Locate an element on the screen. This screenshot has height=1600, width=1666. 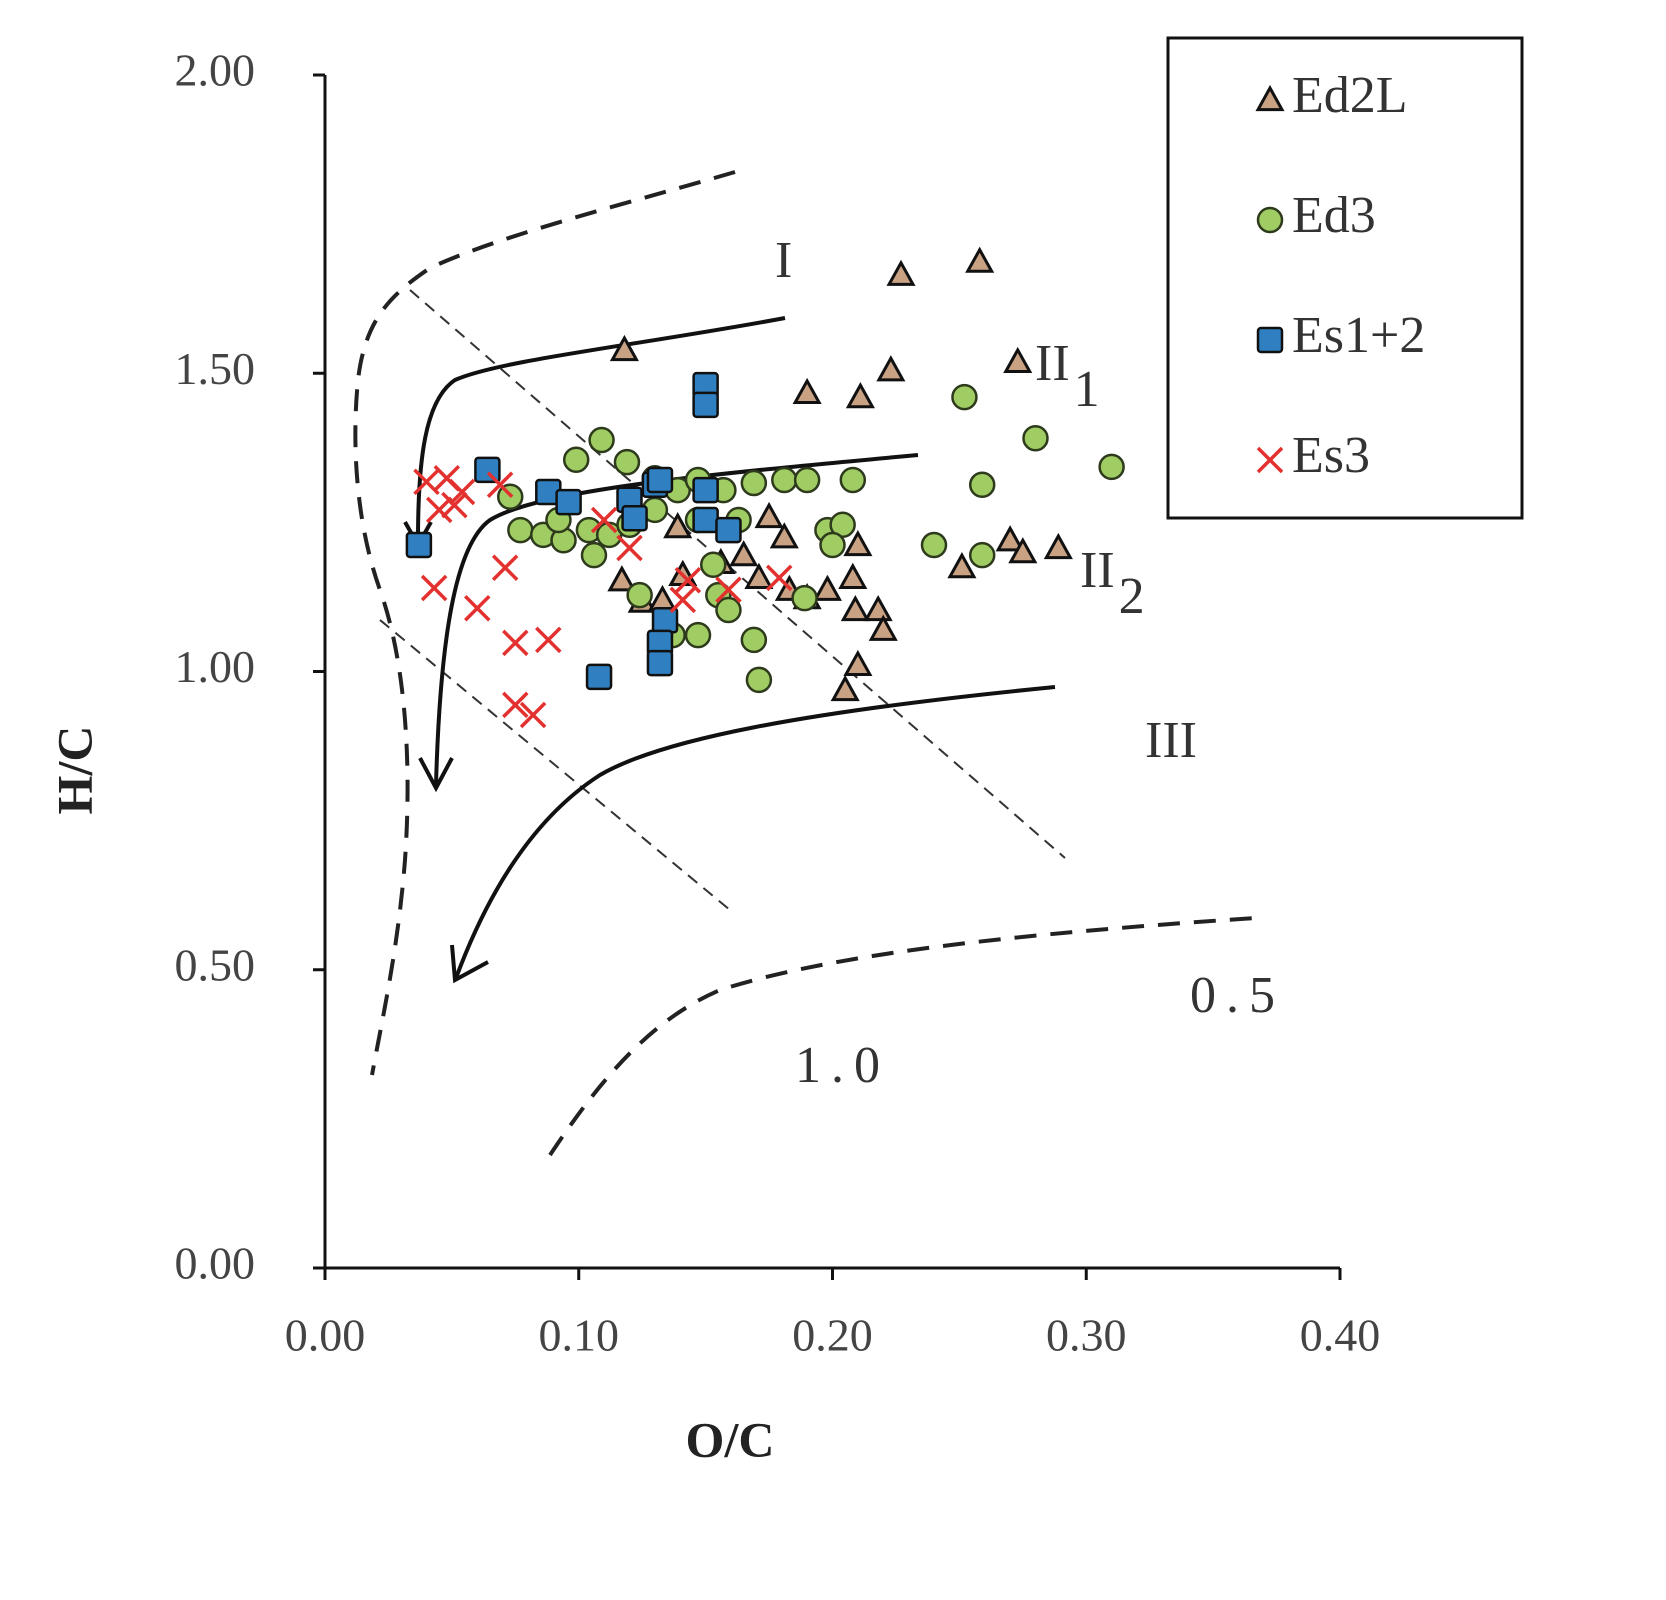
annotation: III is located at coordinates (1171, 740).